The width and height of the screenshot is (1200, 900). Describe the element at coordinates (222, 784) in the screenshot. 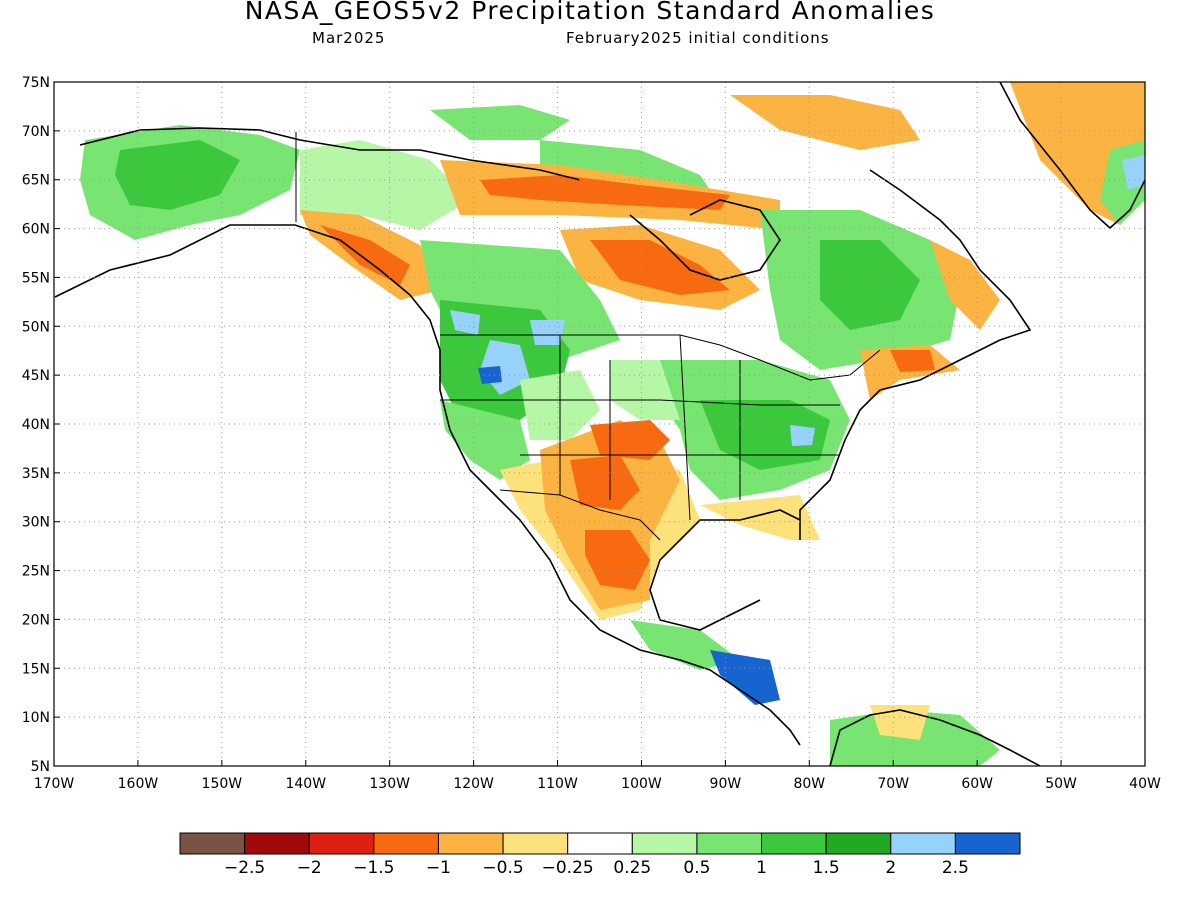

I see `lon-label: 150W` at that location.